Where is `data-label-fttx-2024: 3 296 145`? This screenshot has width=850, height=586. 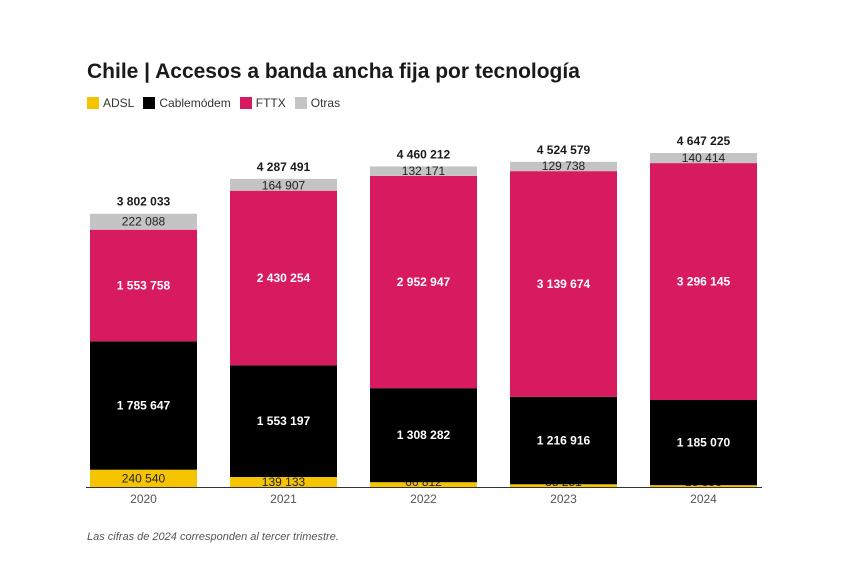
data-label-fttx-2024: 3 296 145 is located at coordinates (704, 282).